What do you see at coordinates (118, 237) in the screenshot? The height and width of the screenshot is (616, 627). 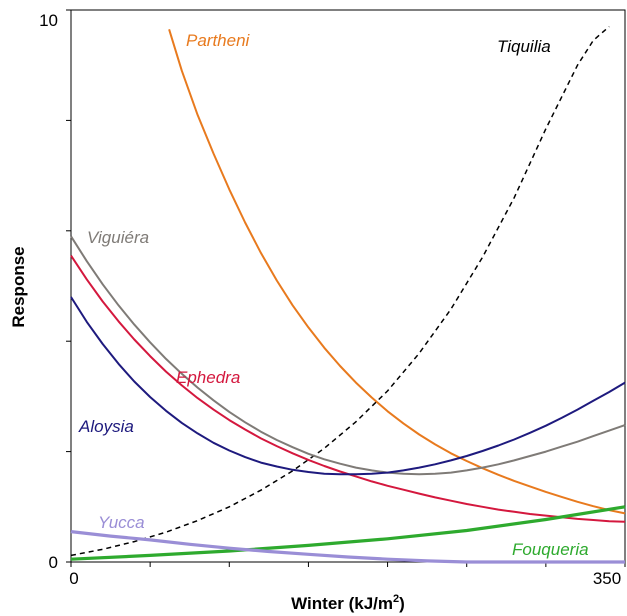 I see `series-label-viguiera: Viguiéra` at bounding box center [118, 237].